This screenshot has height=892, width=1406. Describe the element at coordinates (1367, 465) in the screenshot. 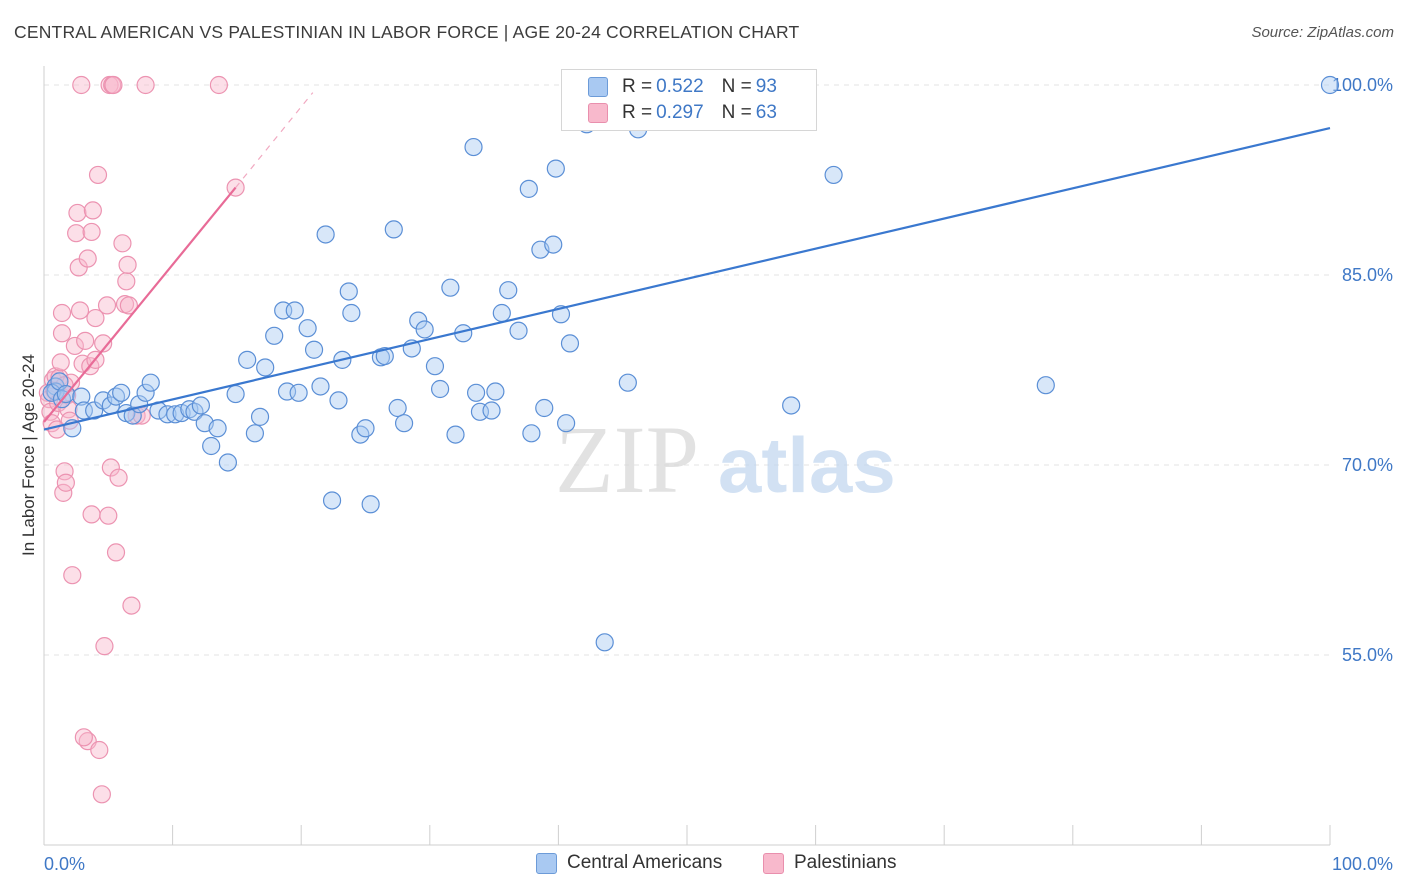

I see `y-tick-label: 70.0%` at that location.